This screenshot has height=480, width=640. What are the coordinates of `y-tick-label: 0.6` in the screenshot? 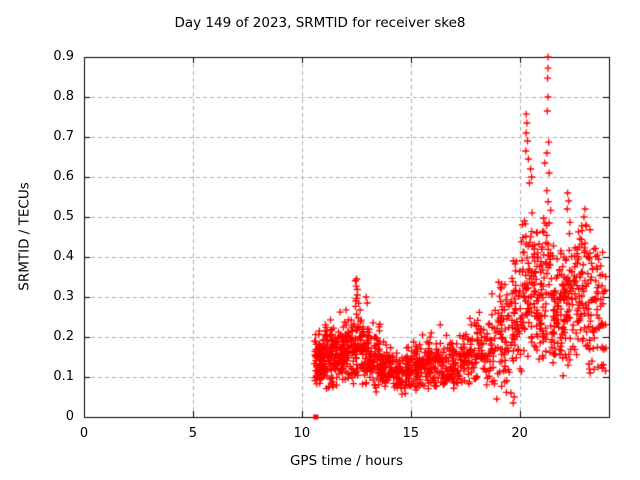 It's located at (63, 176).